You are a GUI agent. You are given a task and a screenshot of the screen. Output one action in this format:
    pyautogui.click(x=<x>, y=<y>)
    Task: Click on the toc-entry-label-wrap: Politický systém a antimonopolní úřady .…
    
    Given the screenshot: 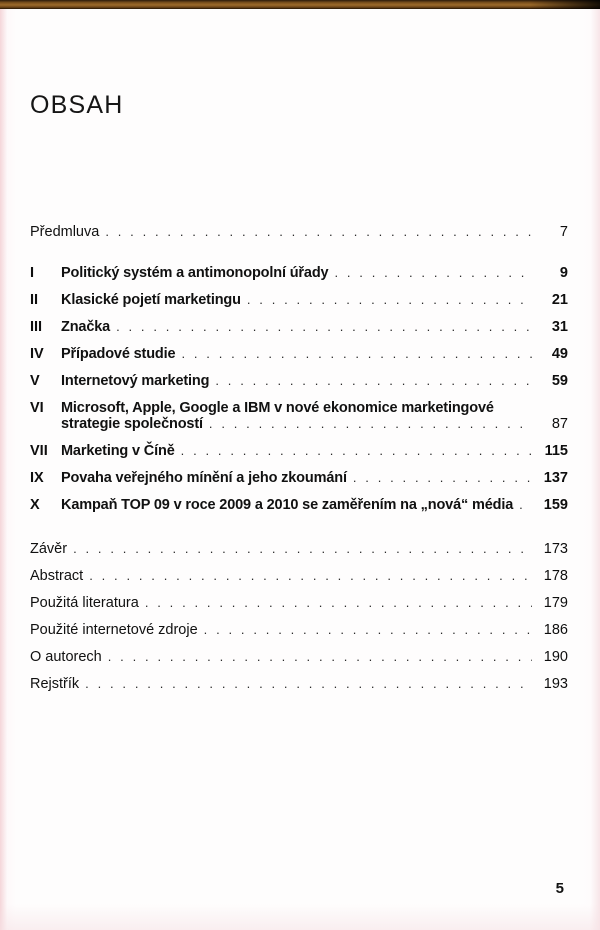 What is the action you would take?
    pyautogui.click(x=297, y=273)
    